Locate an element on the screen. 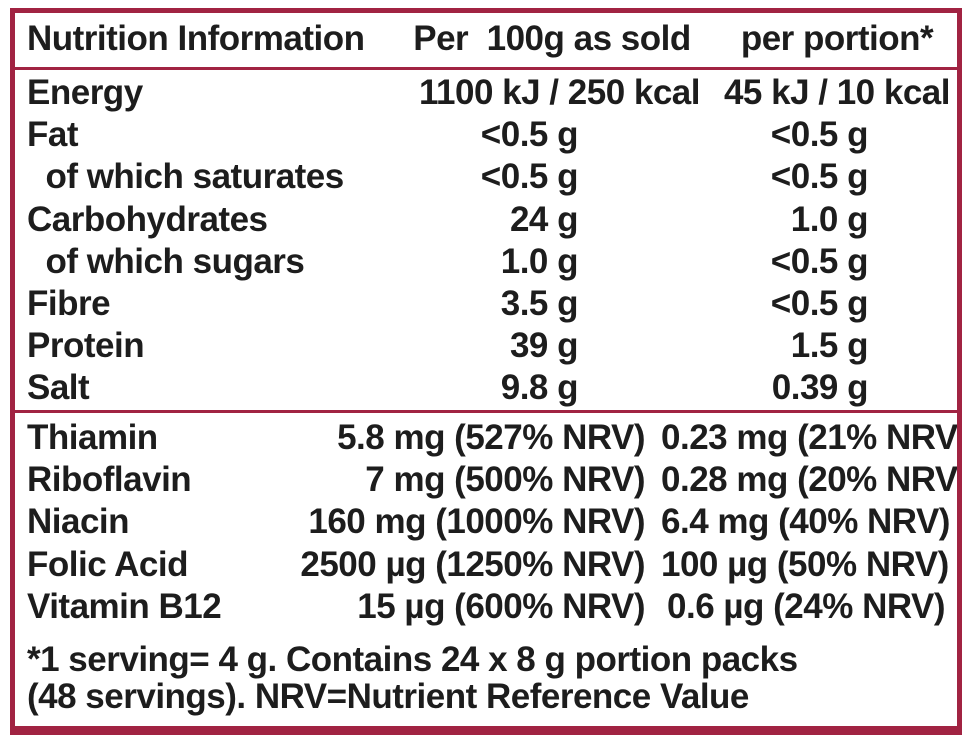 This screenshot has width=969, height=738. per-100g-value: 7 mg (500% NRV) is located at coordinates (505, 480).